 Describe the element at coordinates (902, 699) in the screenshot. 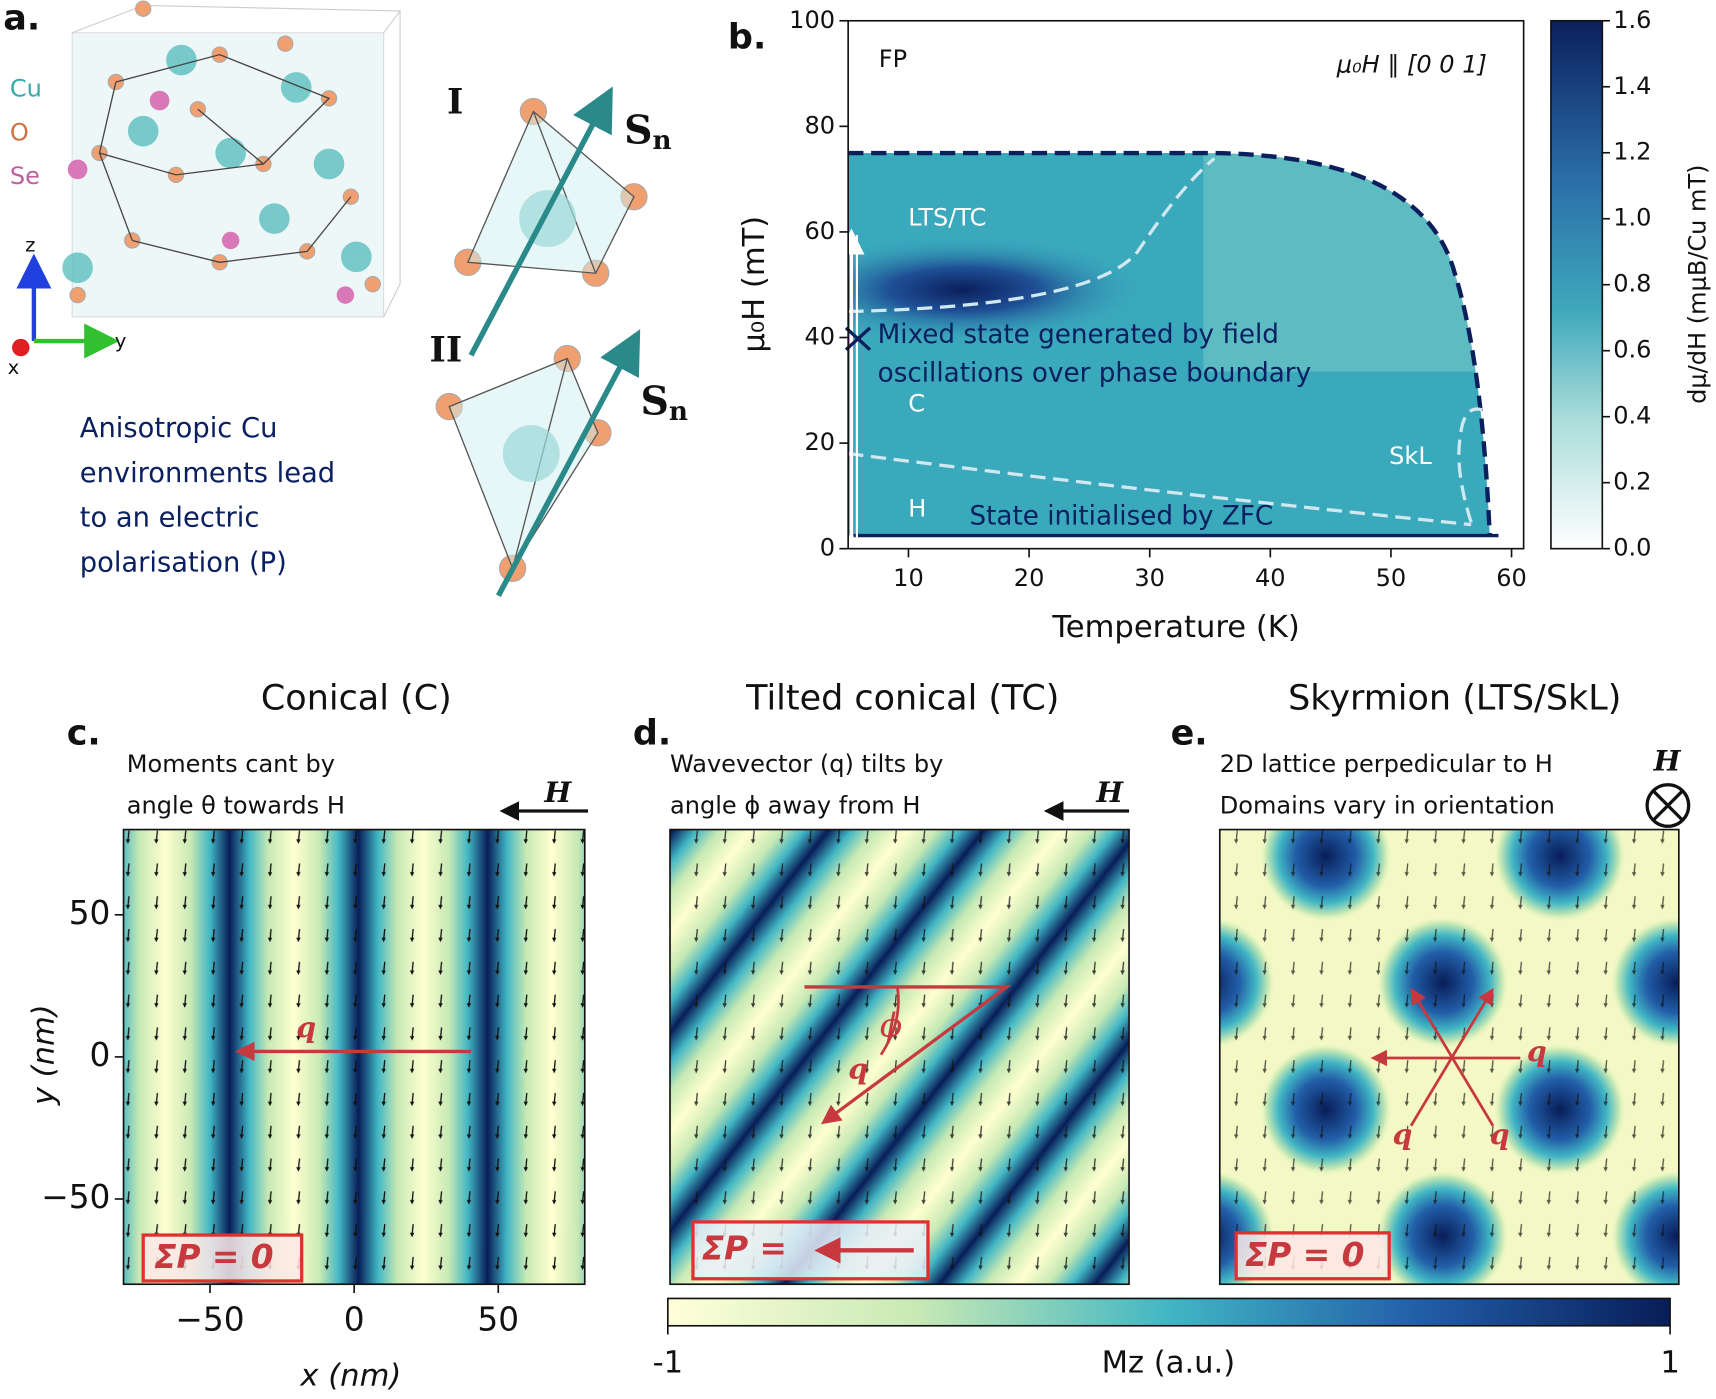

I see `panel-title: Tilted conical (TC)` at that location.